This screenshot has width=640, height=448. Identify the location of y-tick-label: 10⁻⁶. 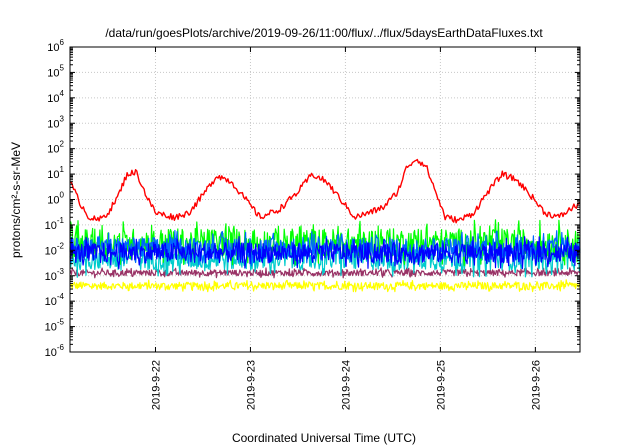
(55, 351).